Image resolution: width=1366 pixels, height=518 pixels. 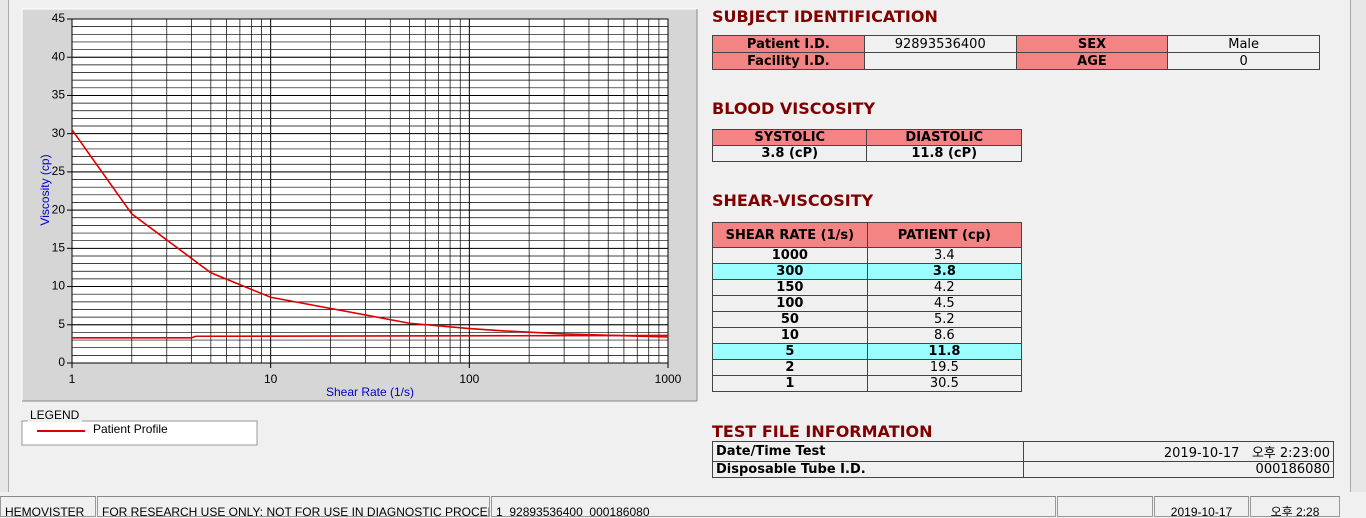 I want to click on table-row: 2 19.5, so click(x=867, y=367).